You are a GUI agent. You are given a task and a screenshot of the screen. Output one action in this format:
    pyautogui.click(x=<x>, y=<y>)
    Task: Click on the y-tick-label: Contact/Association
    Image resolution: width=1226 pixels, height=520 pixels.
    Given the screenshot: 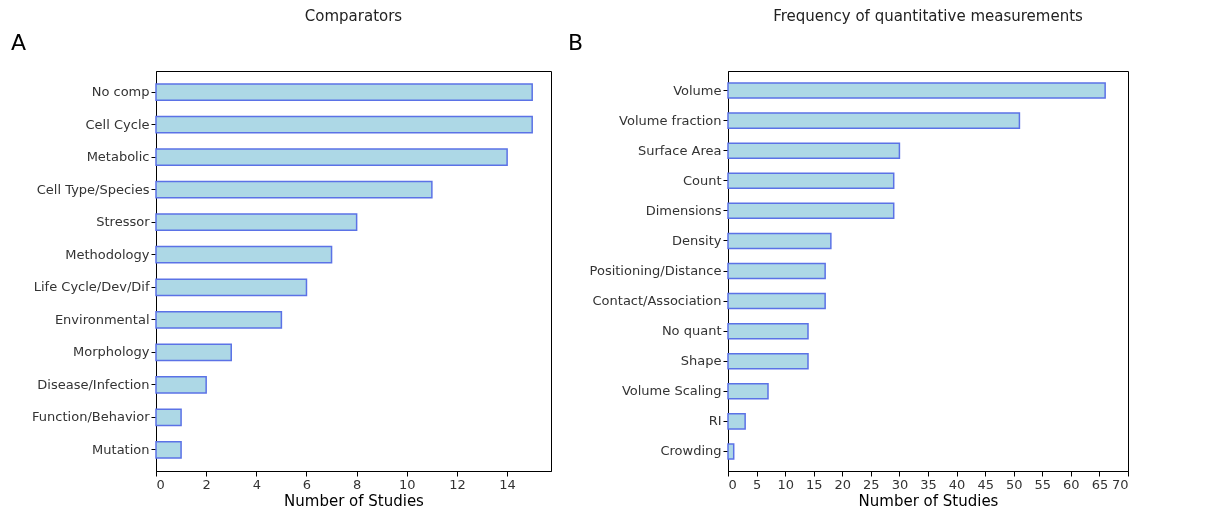 What is the action you would take?
    pyautogui.click(x=657, y=301)
    